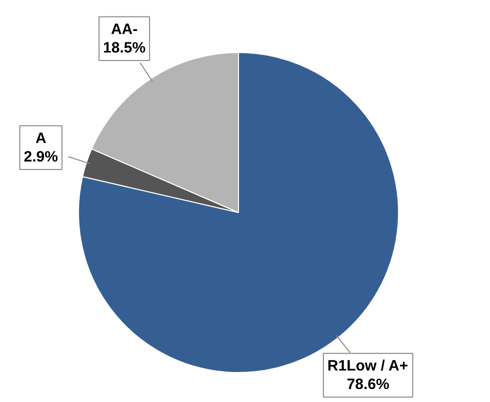 This screenshot has width=490, height=402. Describe the element at coordinates (124, 48) in the screenshot. I see `data-label: 18.5%` at that location.